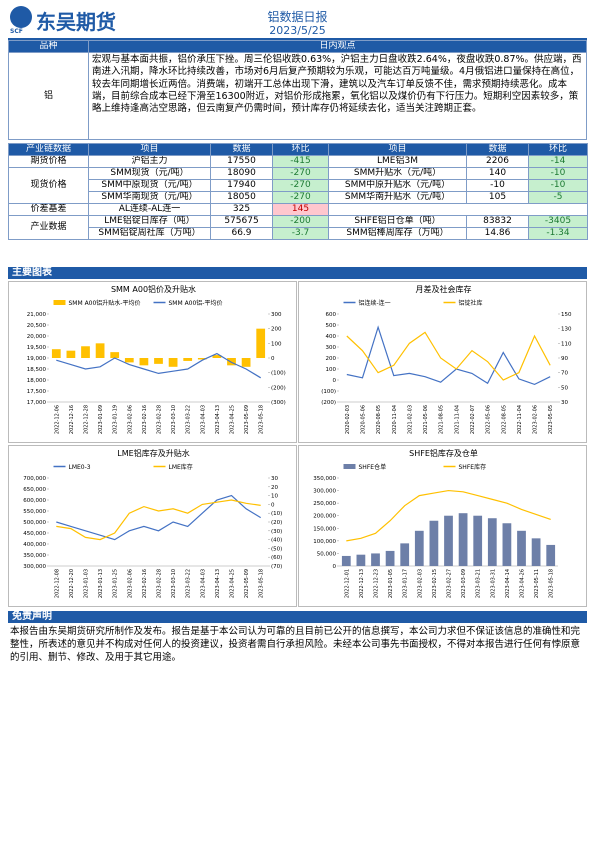 This screenshot has width=595, height=842. I want to click on cell: 18090, so click(241, 173).